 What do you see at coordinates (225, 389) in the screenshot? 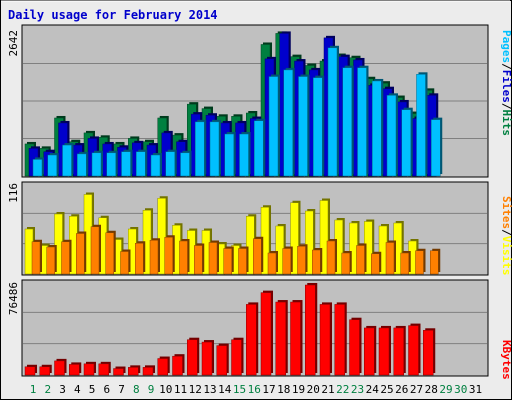
I see `day-label-14: 14` at bounding box center [225, 389].